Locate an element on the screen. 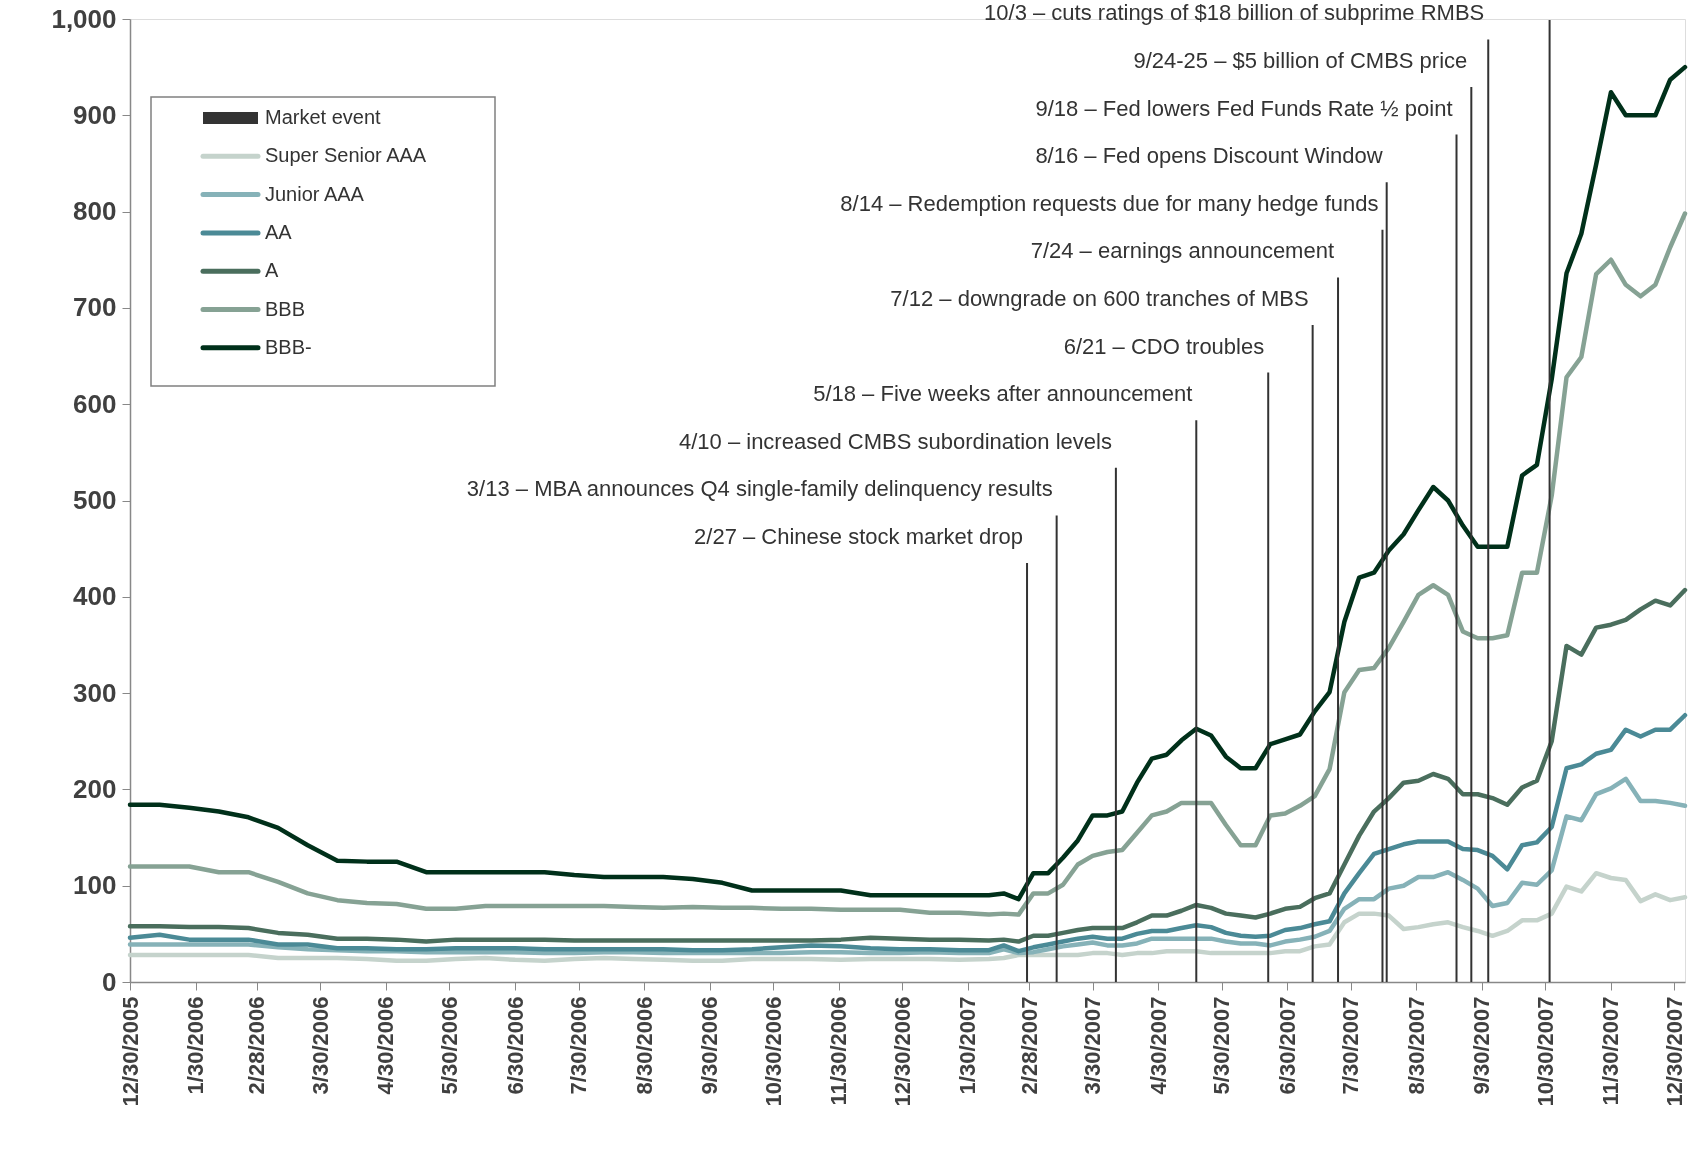  x-tick-label: 4/30/2007 is located at coordinates (1158, 1045).